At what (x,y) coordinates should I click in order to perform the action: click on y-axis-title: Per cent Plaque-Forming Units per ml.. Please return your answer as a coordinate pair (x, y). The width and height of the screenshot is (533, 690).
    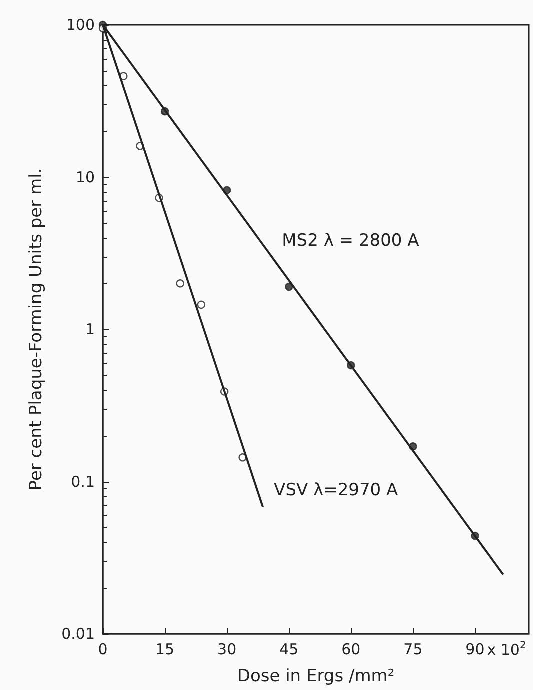
    Looking at the image, I should click on (36, 329).